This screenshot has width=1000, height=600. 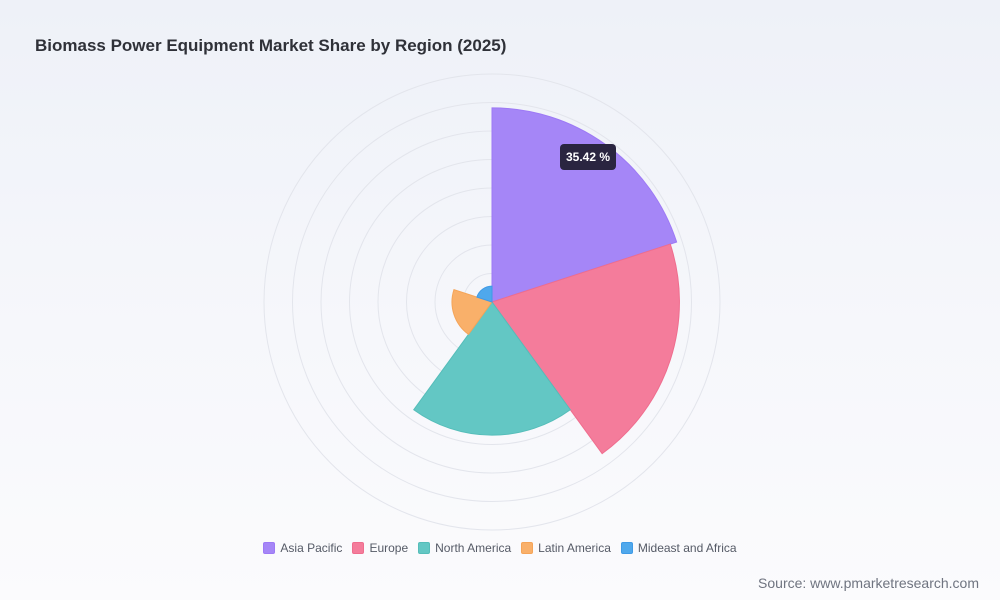 I want to click on tooltip-label: 35.42 %, so click(x=588, y=157).